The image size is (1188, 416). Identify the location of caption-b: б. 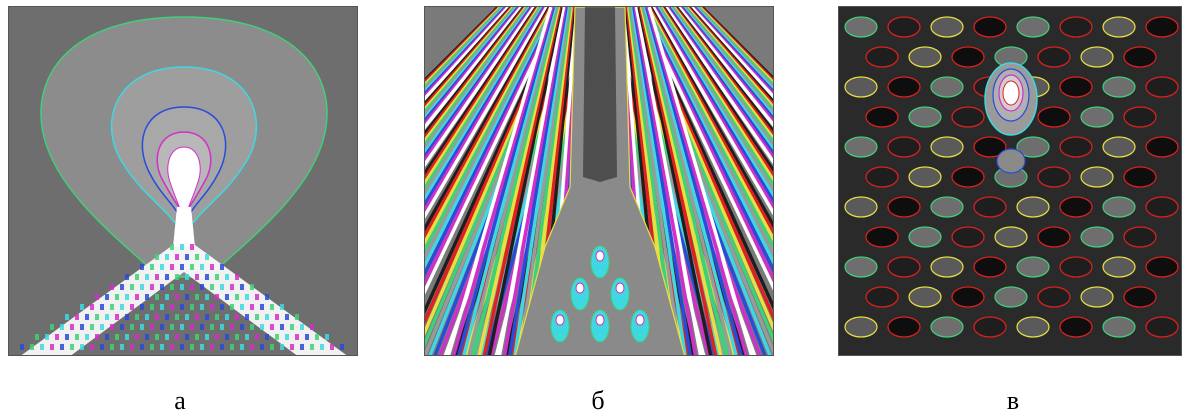
(598, 400).